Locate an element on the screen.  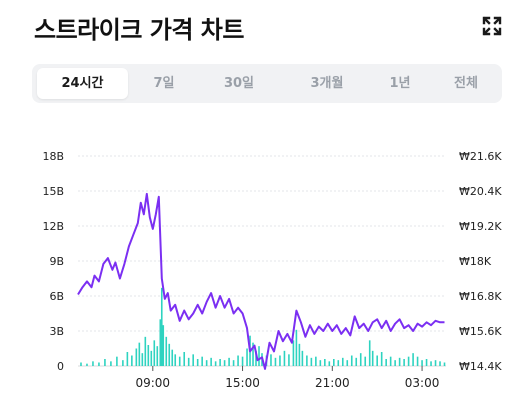
left-axis-tick-label: 9B is located at coordinates (56, 261).